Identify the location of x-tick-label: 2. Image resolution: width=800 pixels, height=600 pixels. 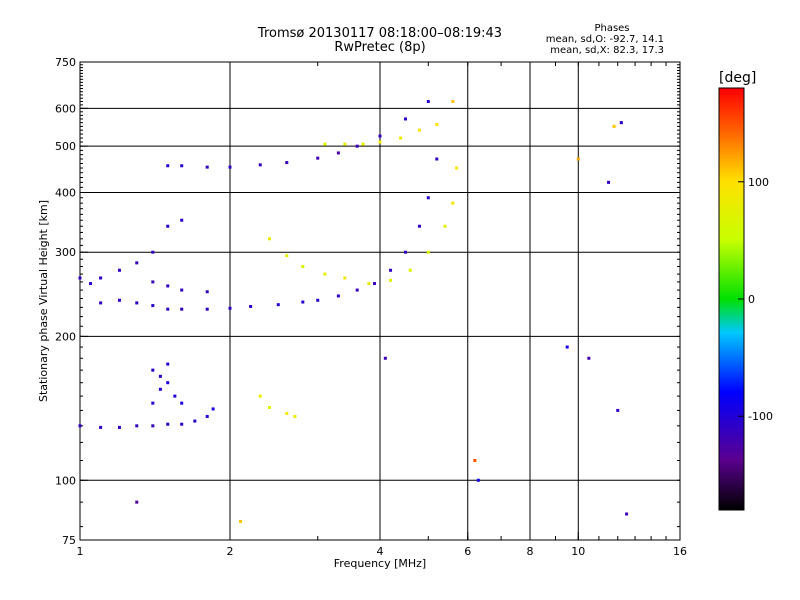
(230, 551).